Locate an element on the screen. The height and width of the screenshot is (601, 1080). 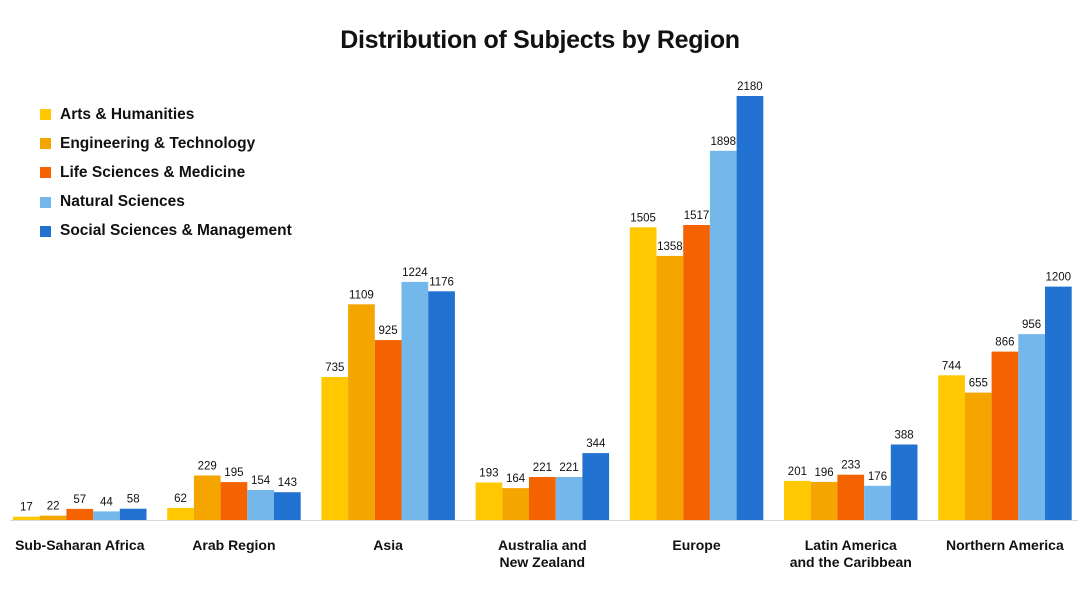
data-label: 744 is located at coordinates (952, 366).